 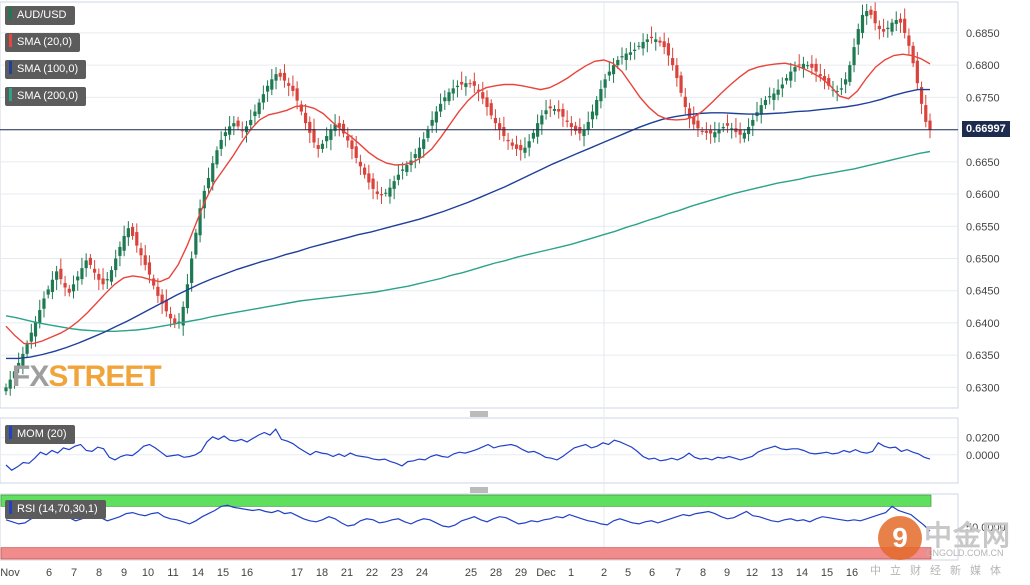 What do you see at coordinates (172, 573) in the screenshot?
I see `x-tick-label: 11` at bounding box center [172, 573].